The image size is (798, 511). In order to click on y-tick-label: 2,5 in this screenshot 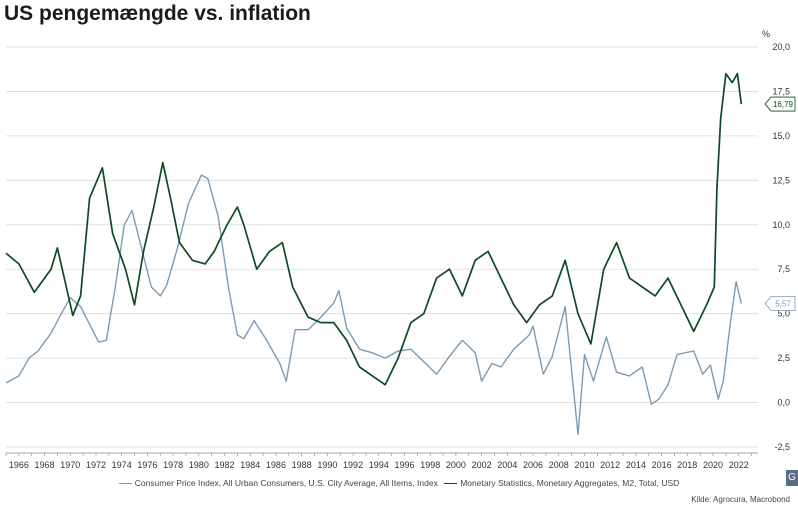, I will do `click(783, 358)`.